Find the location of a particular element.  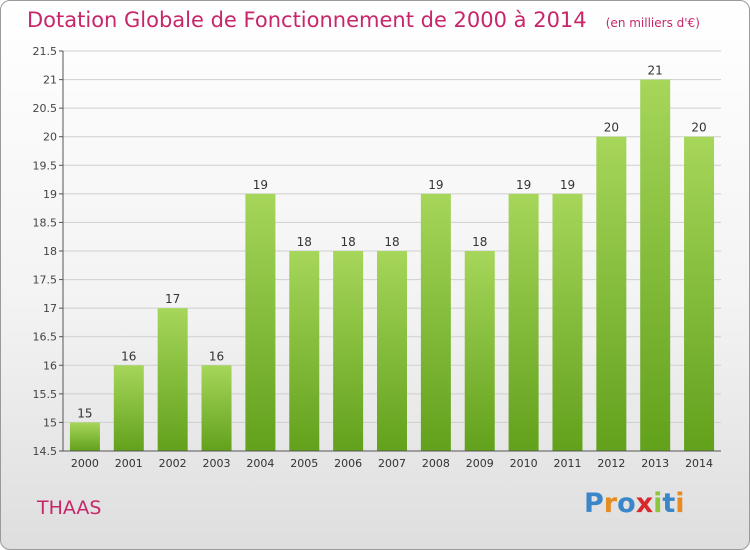

y-tick-label: 17.5 is located at coordinates (45, 280).